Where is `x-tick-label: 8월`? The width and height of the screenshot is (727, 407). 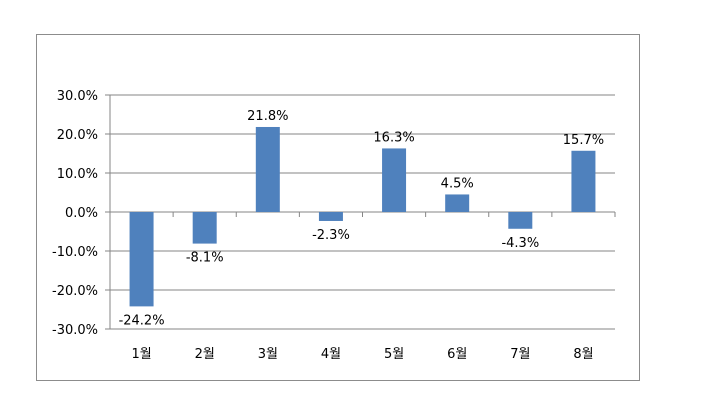
x-tick-label: 8월 is located at coordinates (583, 354).